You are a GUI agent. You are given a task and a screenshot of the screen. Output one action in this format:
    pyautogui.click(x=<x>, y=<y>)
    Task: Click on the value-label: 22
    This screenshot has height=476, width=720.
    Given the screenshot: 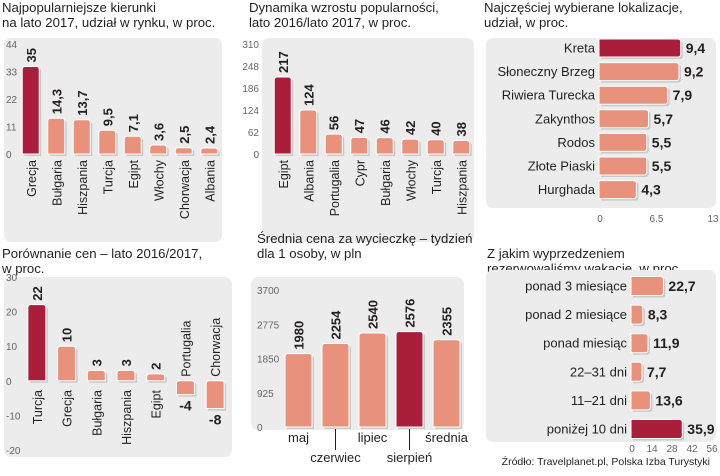 What is the action you would take?
    pyautogui.click(x=37, y=293)
    